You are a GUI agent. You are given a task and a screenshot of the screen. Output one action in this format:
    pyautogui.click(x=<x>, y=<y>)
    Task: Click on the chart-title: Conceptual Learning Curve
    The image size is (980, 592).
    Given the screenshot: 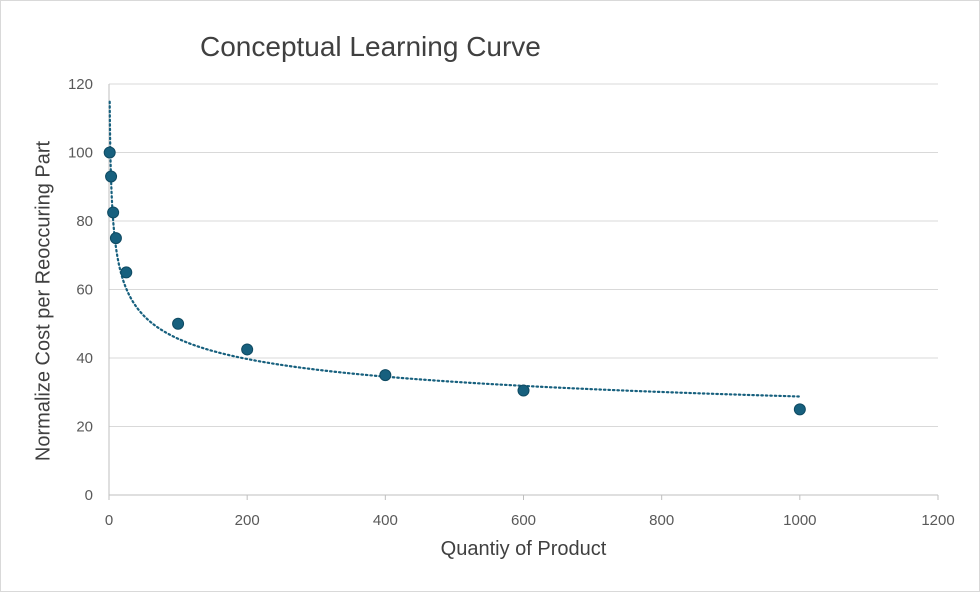 What is the action you would take?
    pyautogui.click(x=370, y=46)
    